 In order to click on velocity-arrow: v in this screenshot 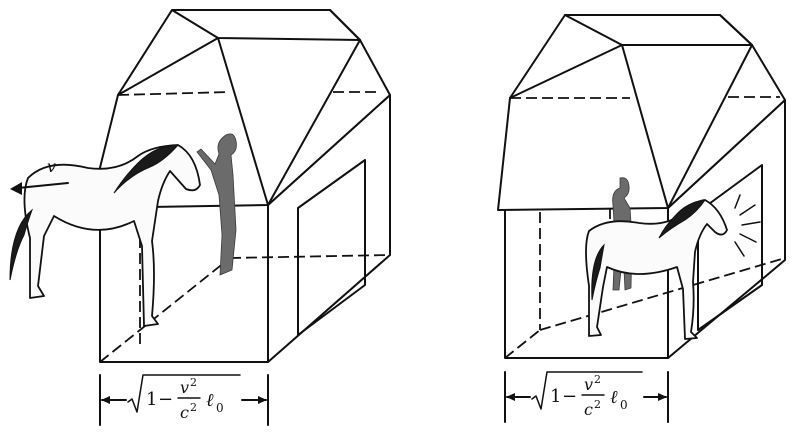, I will do `click(39, 176)`.